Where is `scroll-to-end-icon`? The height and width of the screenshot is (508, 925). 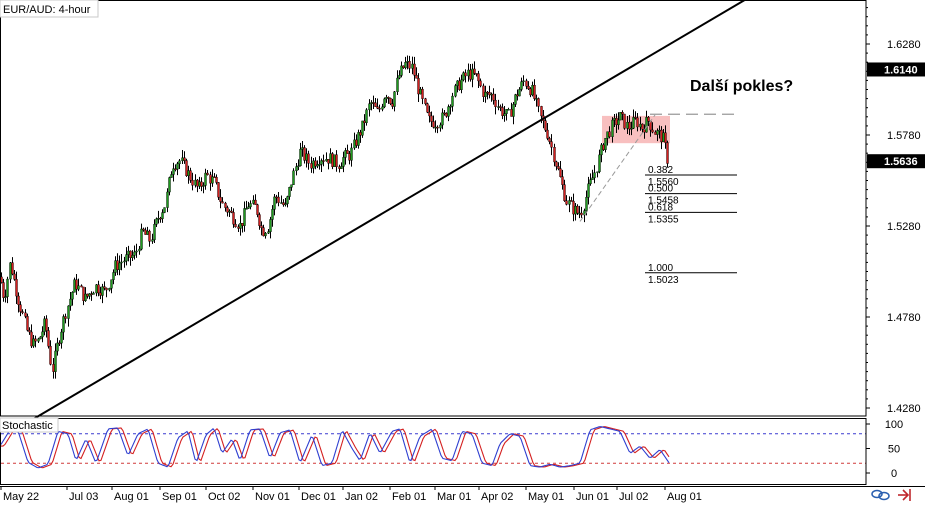
scroll-to-end-icon is located at coordinates (904, 495).